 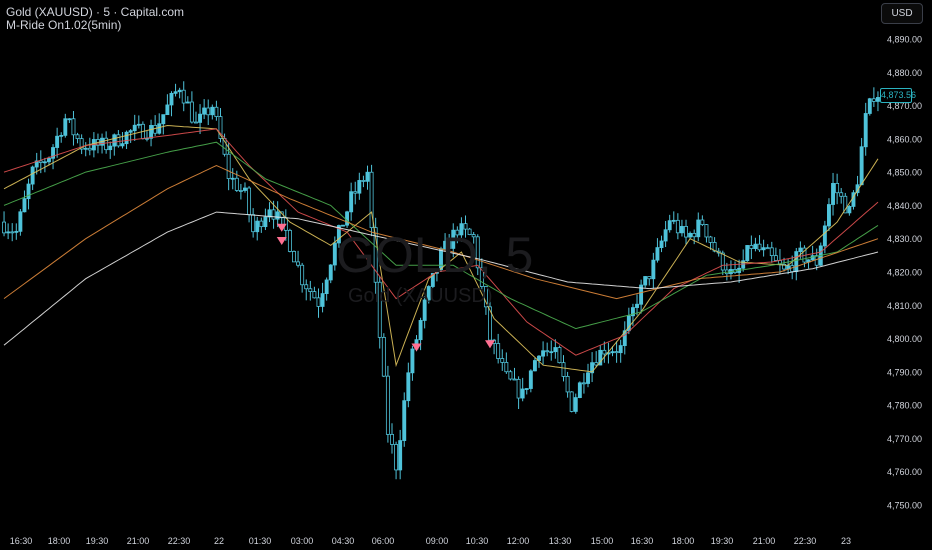 What do you see at coordinates (902, 13) in the screenshot?
I see `currency-button: USD` at bounding box center [902, 13].